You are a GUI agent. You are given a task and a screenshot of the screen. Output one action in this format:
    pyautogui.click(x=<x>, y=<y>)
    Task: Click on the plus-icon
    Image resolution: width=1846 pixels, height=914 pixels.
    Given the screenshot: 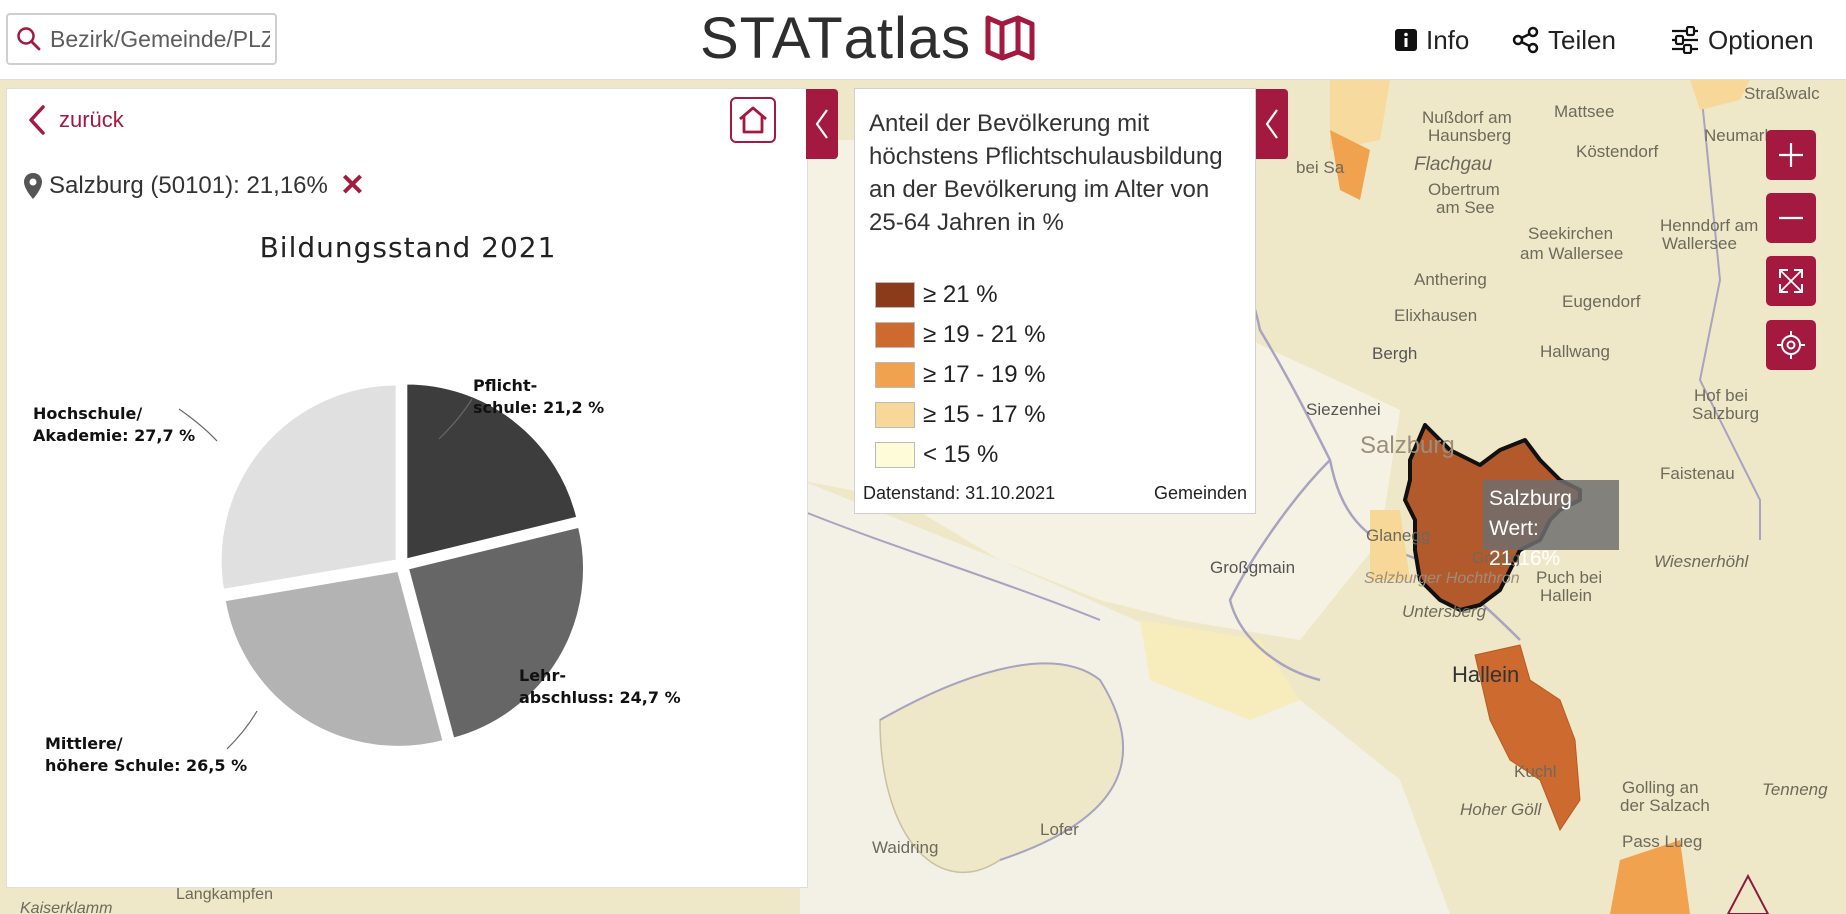 What is the action you would take?
    pyautogui.click(x=1791, y=155)
    